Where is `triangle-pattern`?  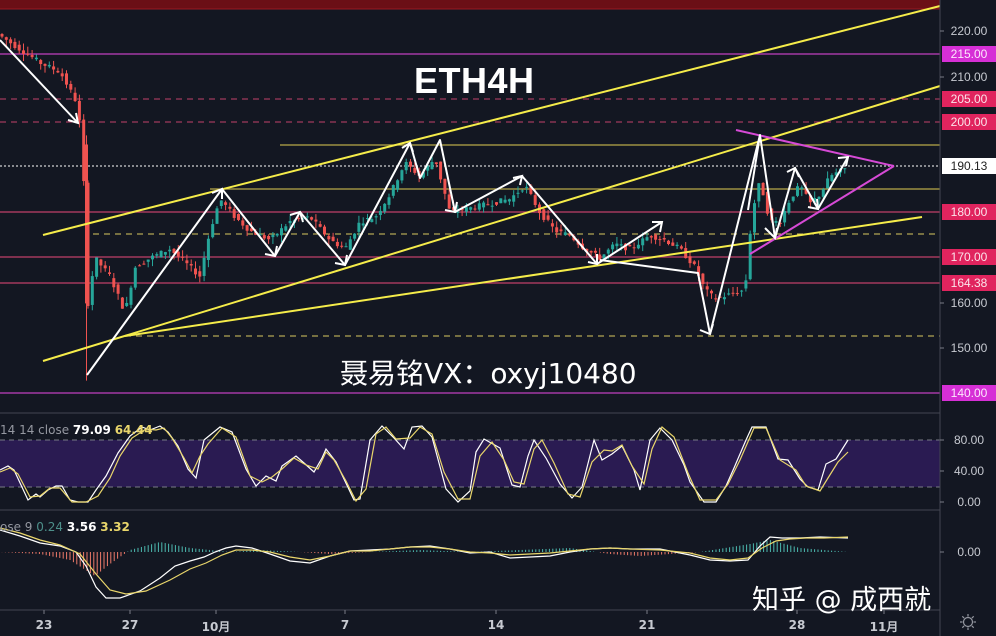
triangle-pattern is located at coordinates (815, 192).